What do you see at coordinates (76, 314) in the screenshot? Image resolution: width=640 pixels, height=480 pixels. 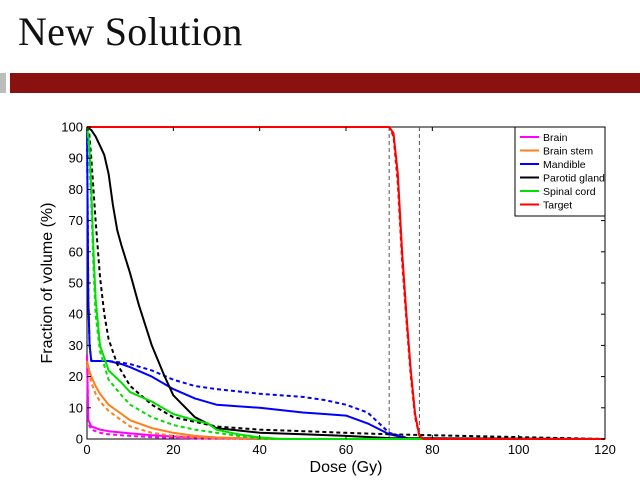 I see `y-tick-label: 40` at bounding box center [76, 314].